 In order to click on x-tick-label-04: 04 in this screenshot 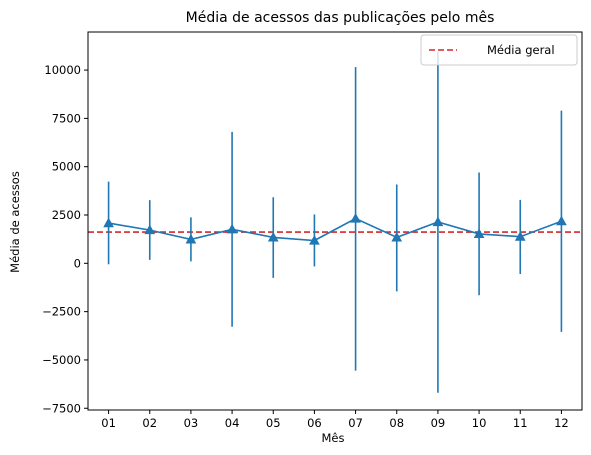, I will do `click(232, 423)`.